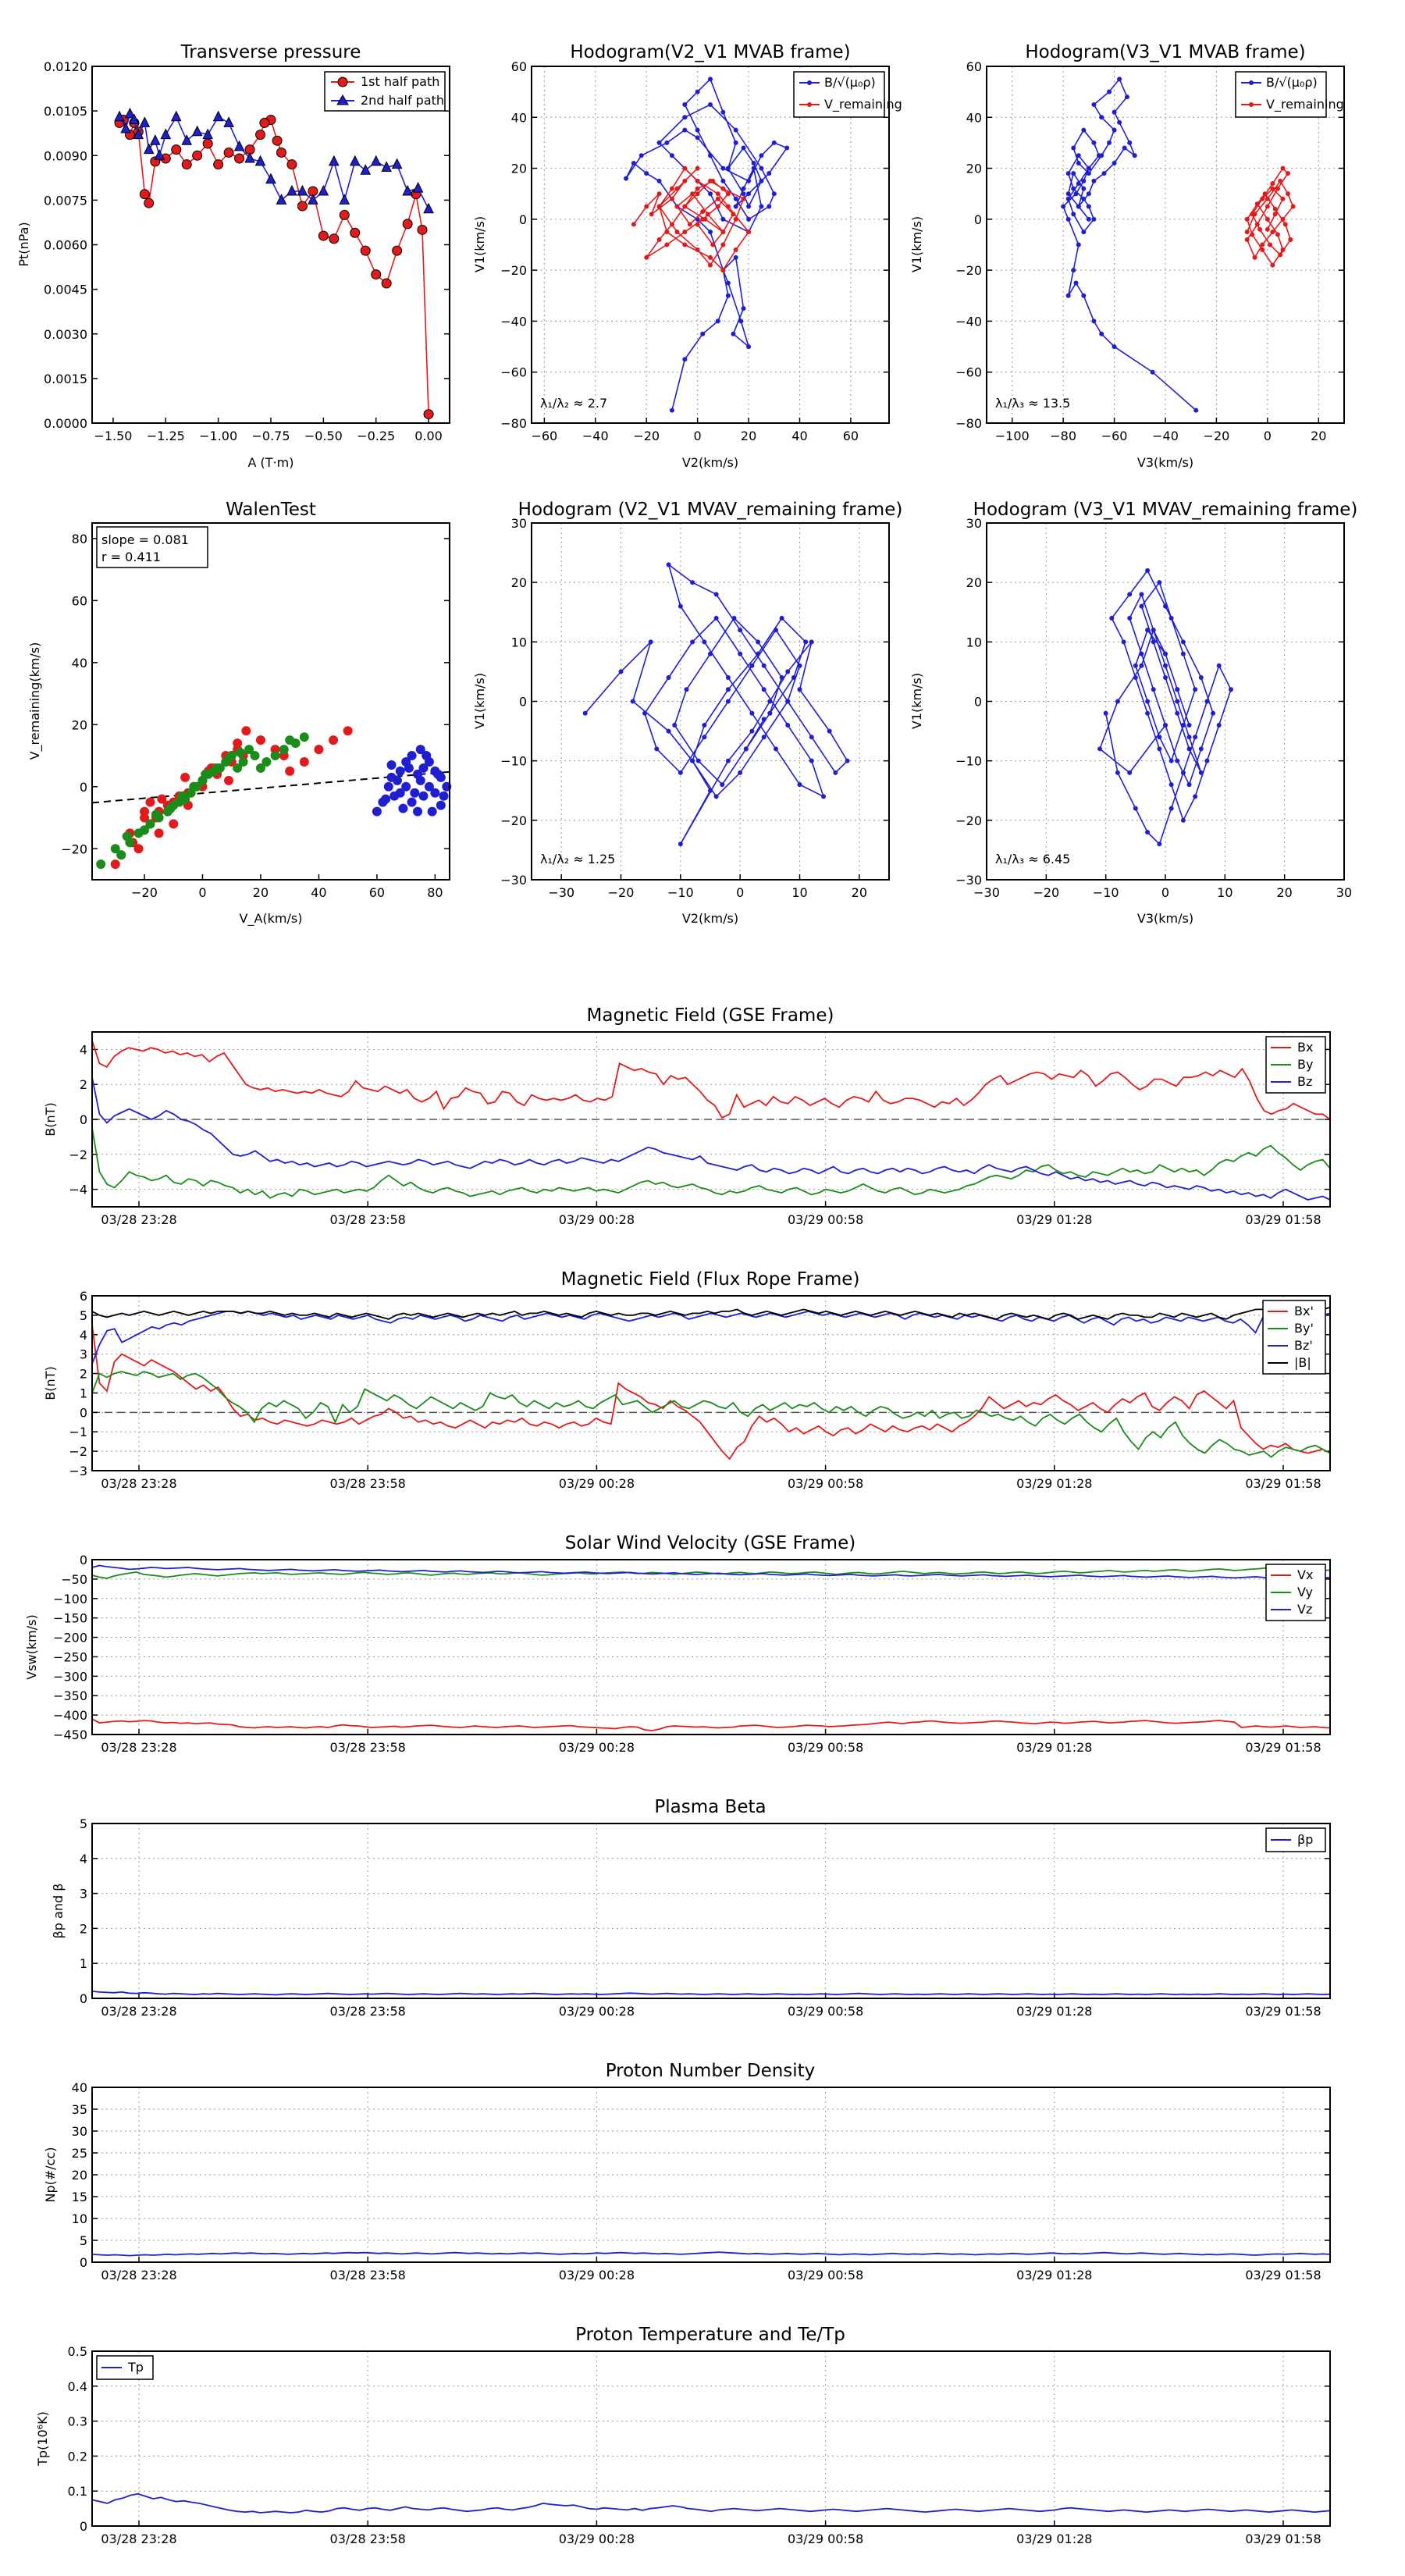  What do you see at coordinates (1165, 919) in the screenshot?
I see `x-axis-label: V3(km/s)` at bounding box center [1165, 919].